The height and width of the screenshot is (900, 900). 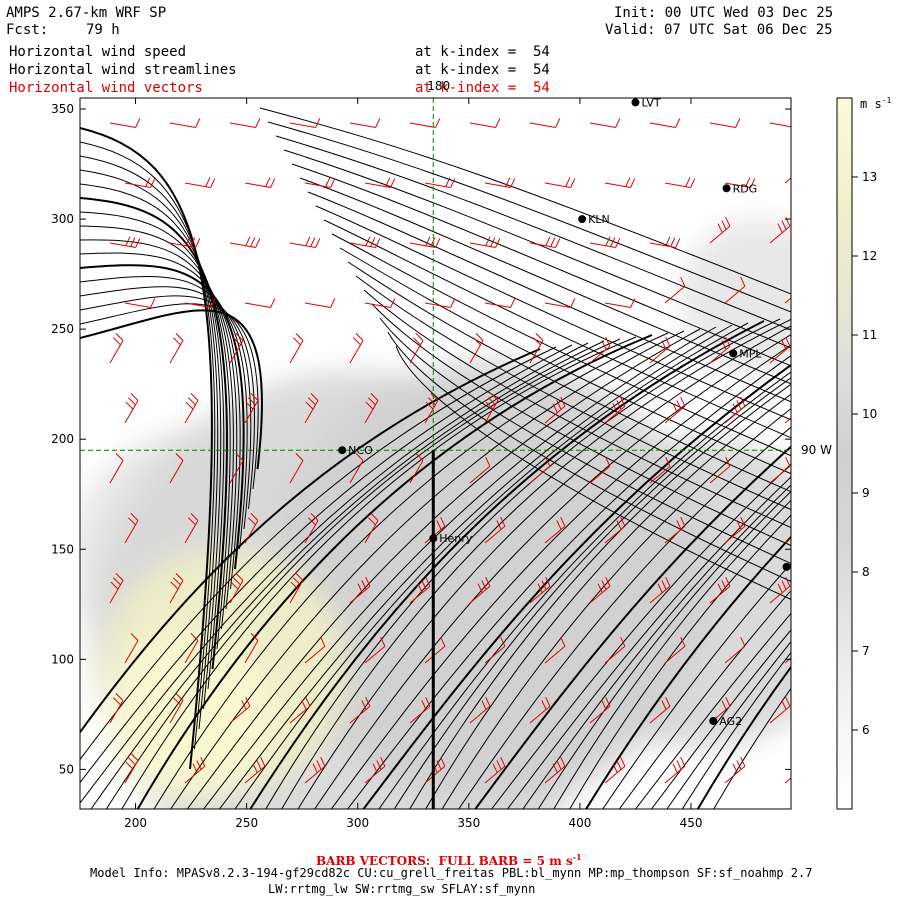 What do you see at coordinates (691, 823) in the screenshot?
I see `x-tick-label: 450` at bounding box center [691, 823].